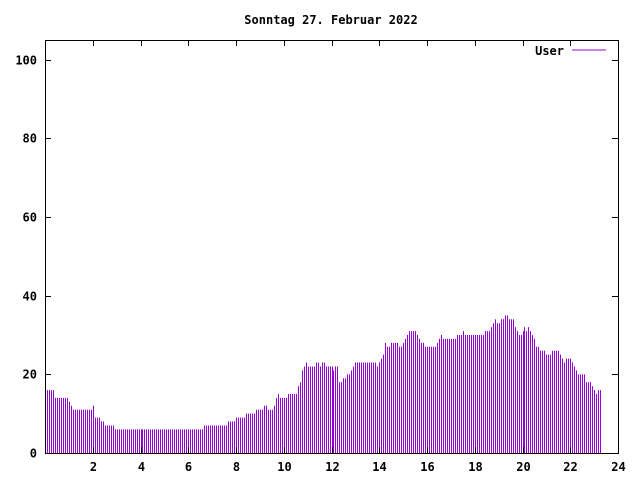  Describe the element at coordinates (570, 467) in the screenshot. I see `x-tick-label: 22` at that location.